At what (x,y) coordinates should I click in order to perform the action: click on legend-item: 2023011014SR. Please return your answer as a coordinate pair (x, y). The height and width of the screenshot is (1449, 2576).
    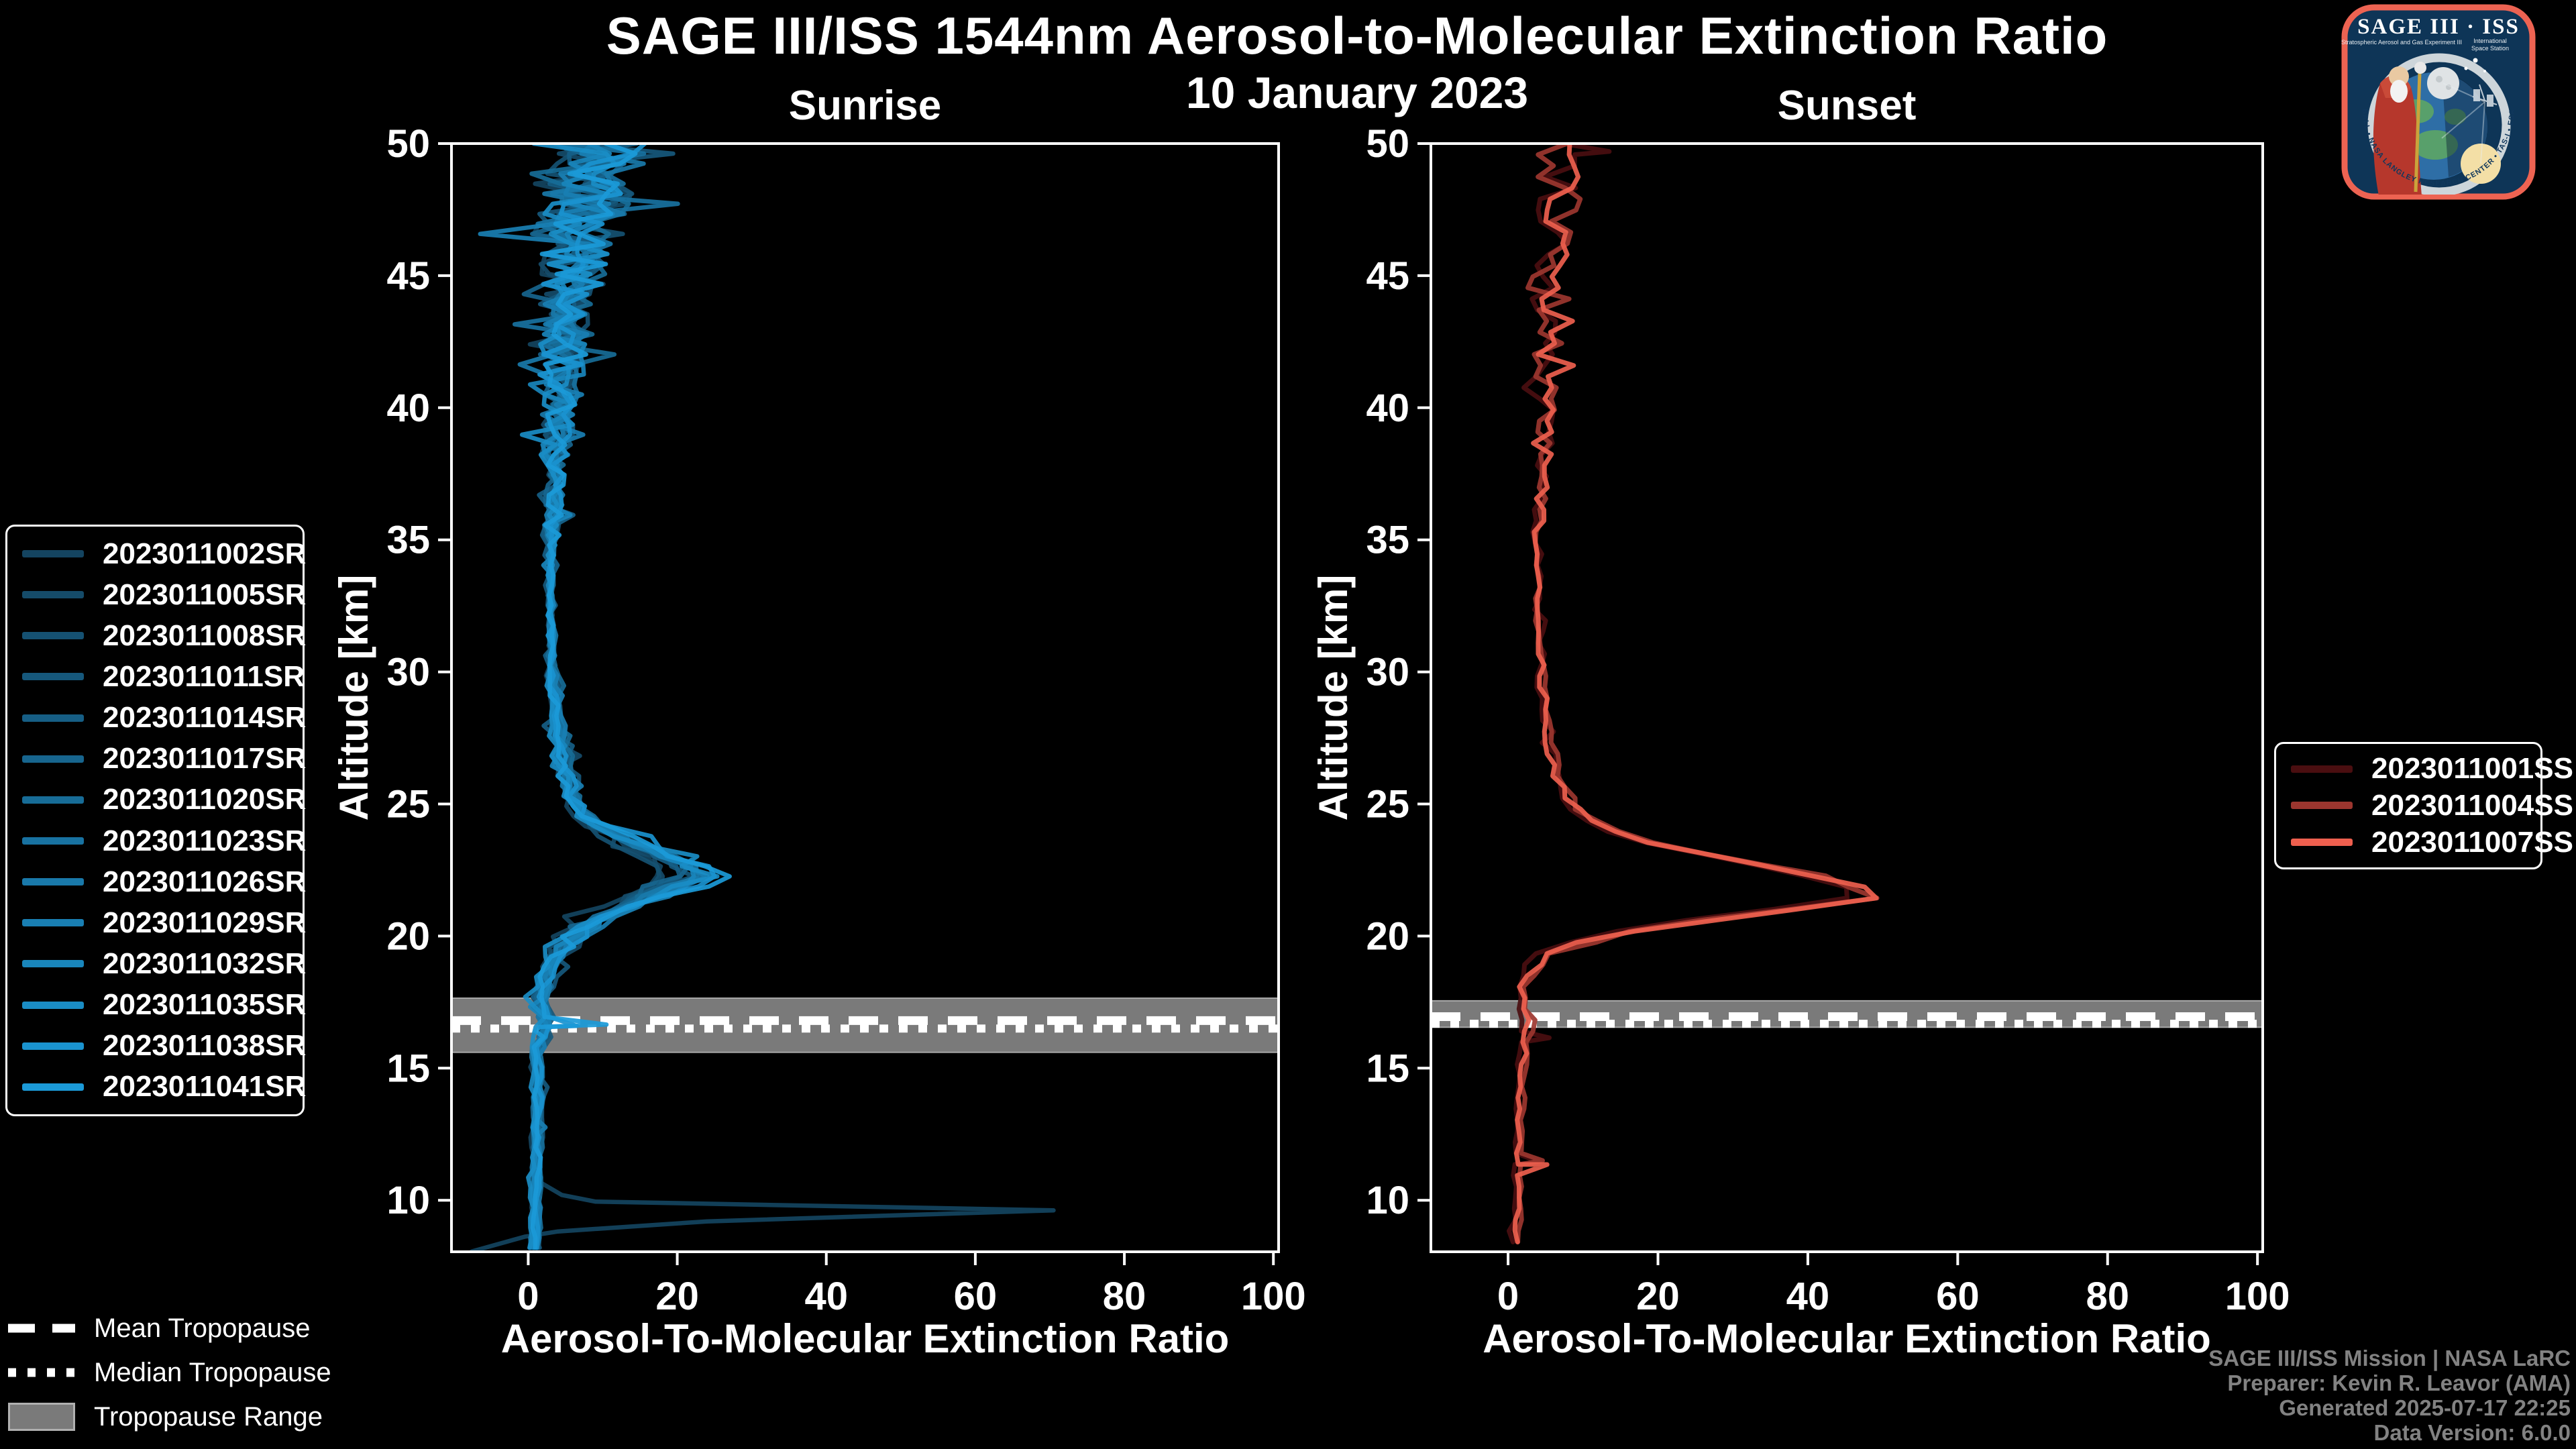
    Looking at the image, I should click on (157, 718).